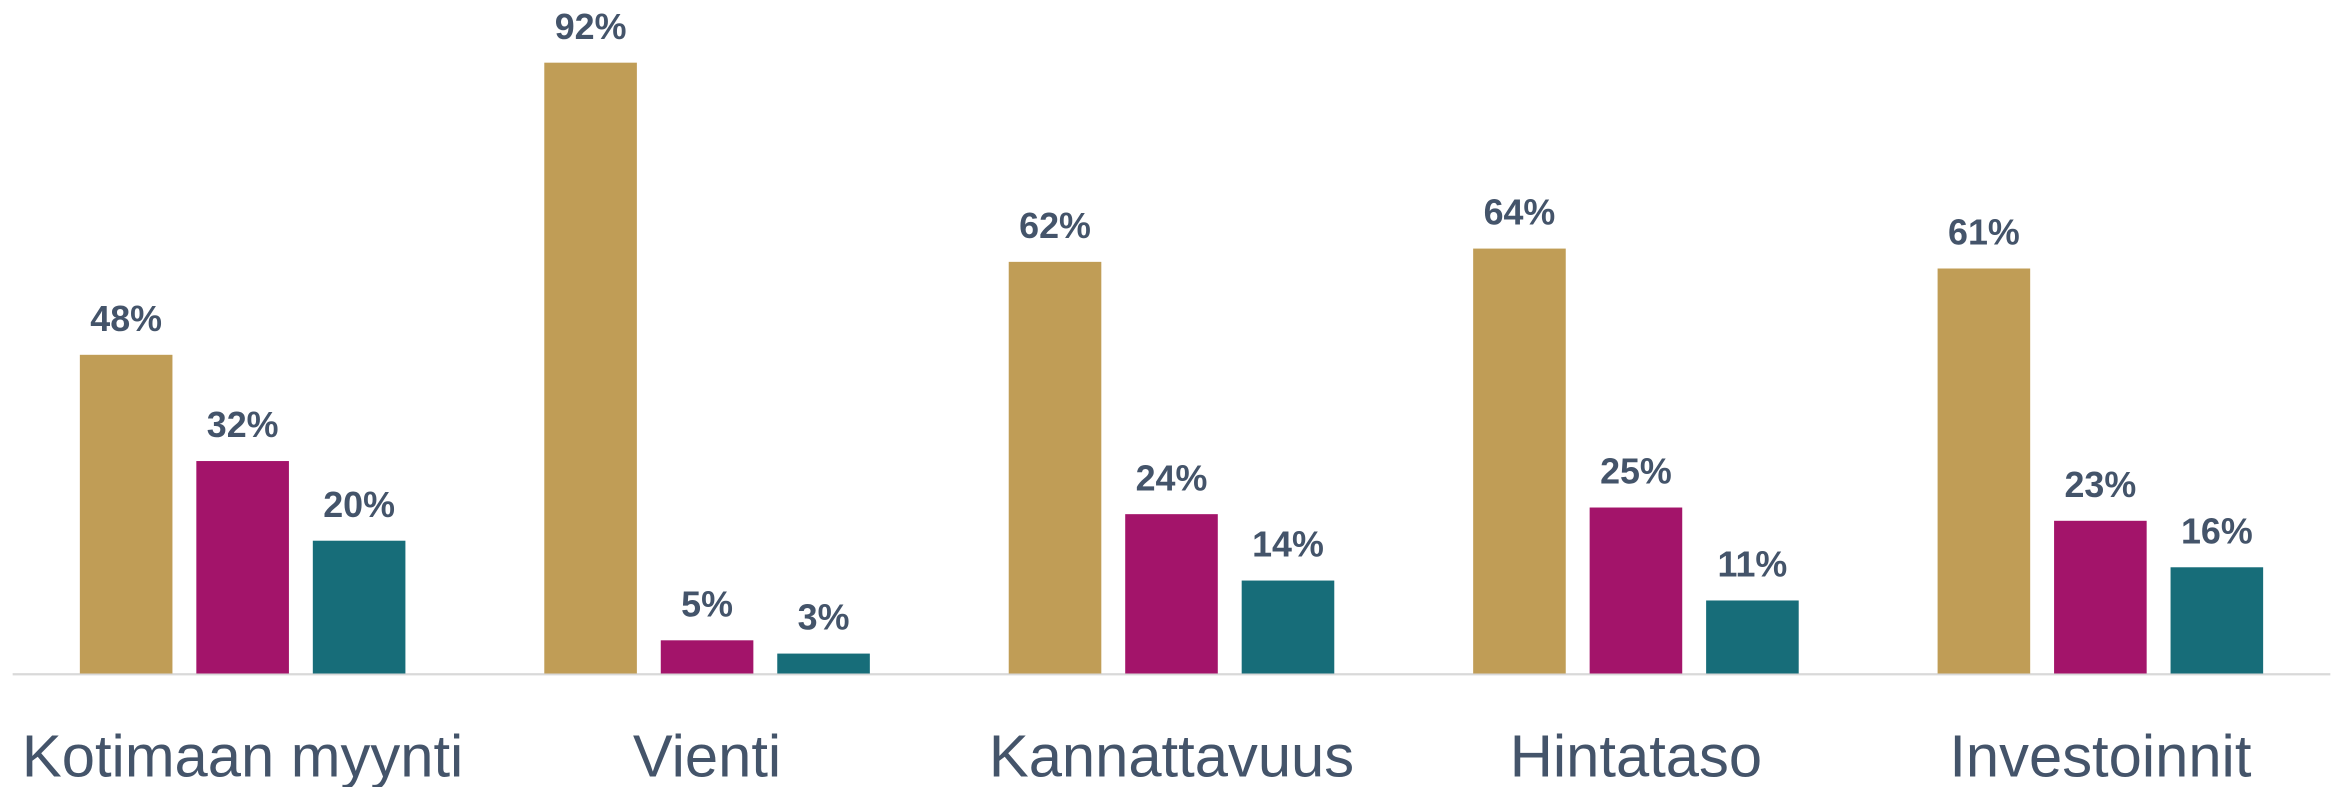  What do you see at coordinates (1055, 226) in the screenshot?
I see `data-label: 62%` at bounding box center [1055, 226].